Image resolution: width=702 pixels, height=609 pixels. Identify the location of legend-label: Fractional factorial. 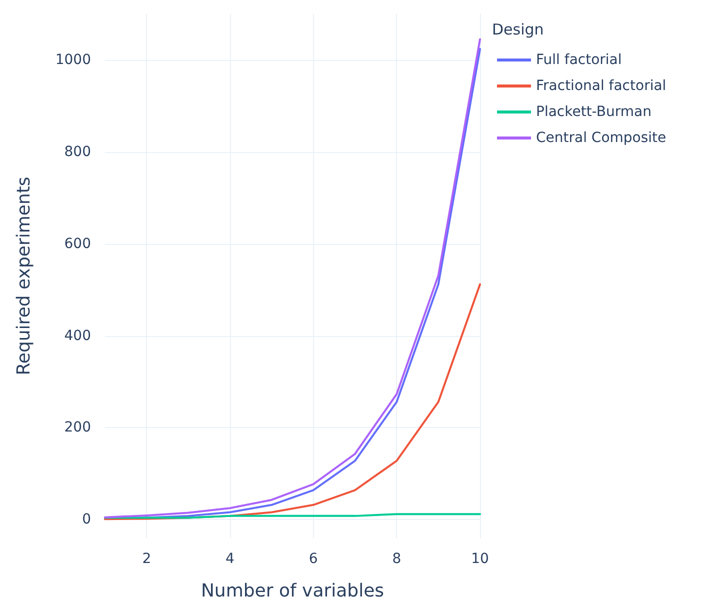
(601, 86).